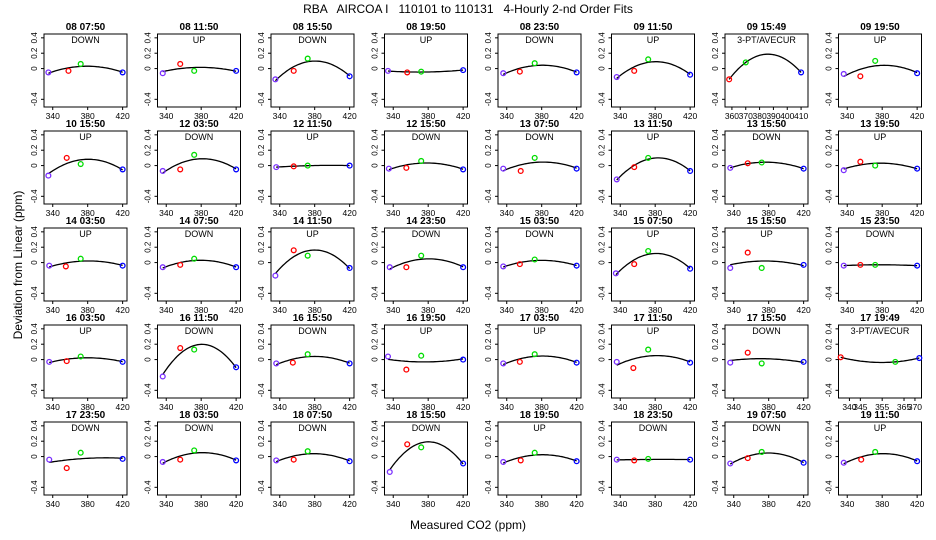 The width and height of the screenshot is (936, 540). What do you see at coordinates (880, 27) in the screenshot?
I see `panel-title: 09 19:50` at bounding box center [880, 27].